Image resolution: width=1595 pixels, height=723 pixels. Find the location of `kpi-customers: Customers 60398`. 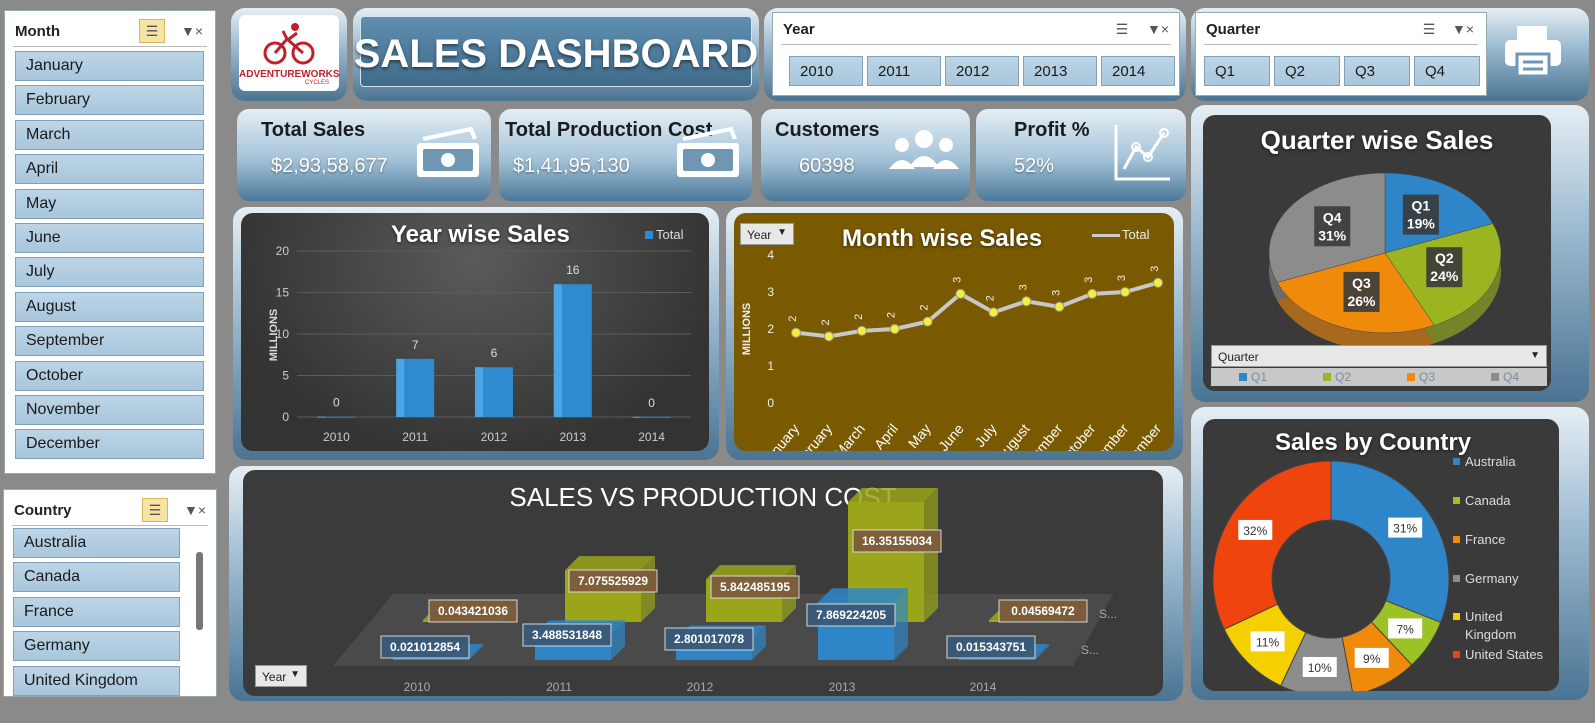

kpi-customers: Customers 60398 is located at coordinates (865, 155).